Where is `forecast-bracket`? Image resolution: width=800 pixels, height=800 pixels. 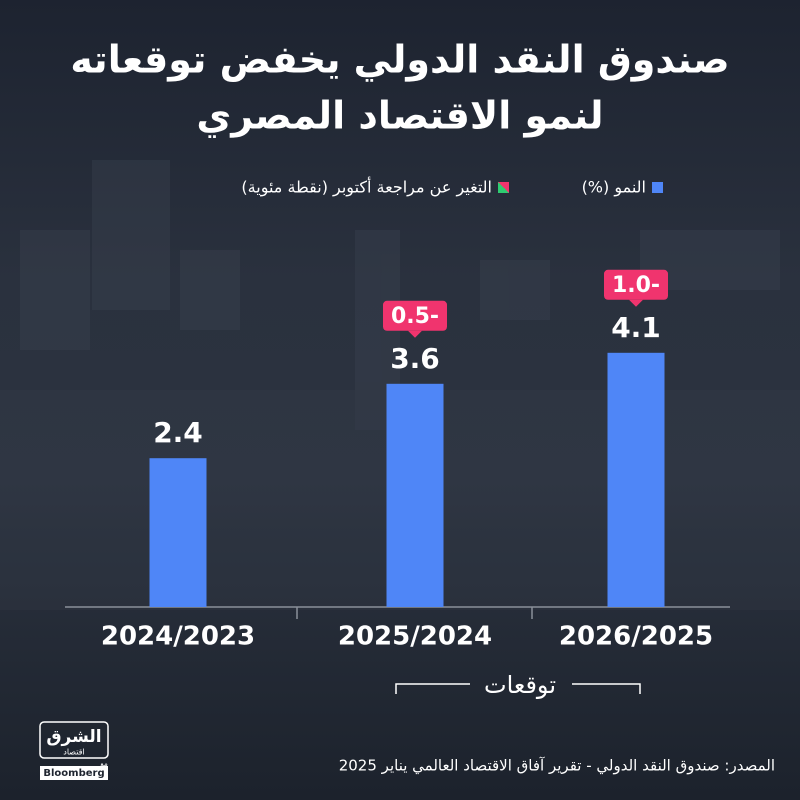 forecast-bracket is located at coordinates (518, 688).